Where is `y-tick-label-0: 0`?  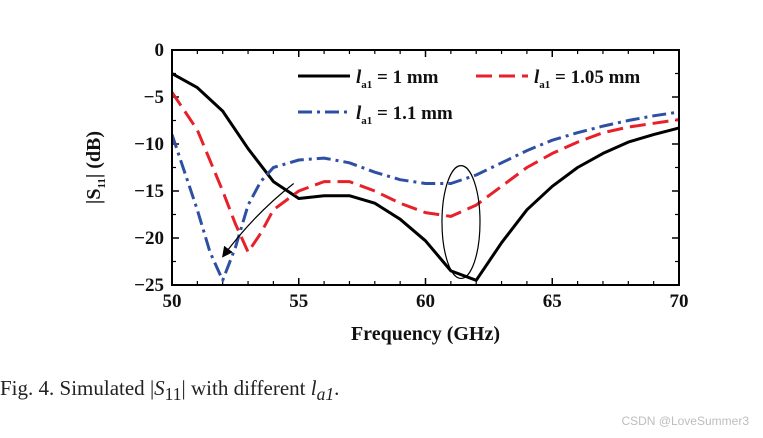
y-tick-label-0: 0 is located at coordinates (160, 50).